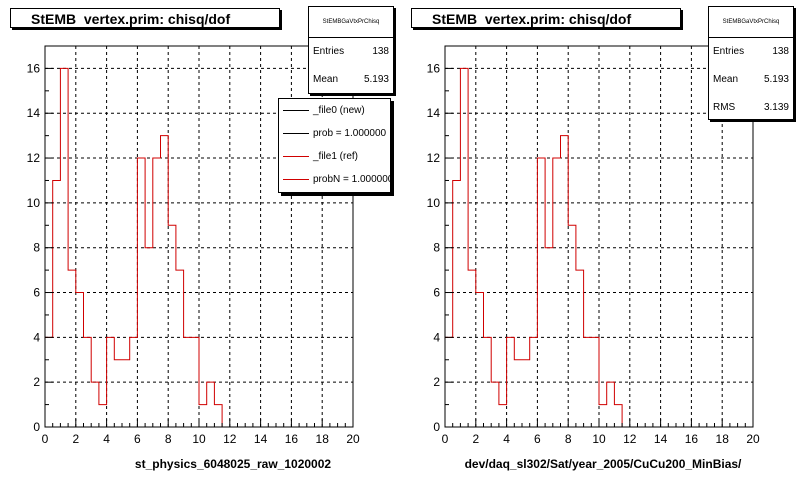  Describe the element at coordinates (145, 18) in the screenshot. I see `left-chart-title: StEMB vertex.prim: chisq/dof` at that location.